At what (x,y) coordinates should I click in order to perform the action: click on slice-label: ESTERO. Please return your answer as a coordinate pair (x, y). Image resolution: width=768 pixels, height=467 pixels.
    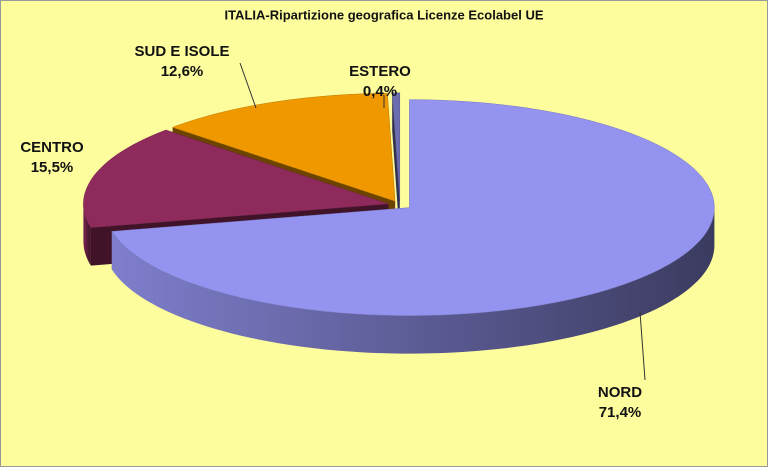
    Looking at the image, I should click on (380, 71).